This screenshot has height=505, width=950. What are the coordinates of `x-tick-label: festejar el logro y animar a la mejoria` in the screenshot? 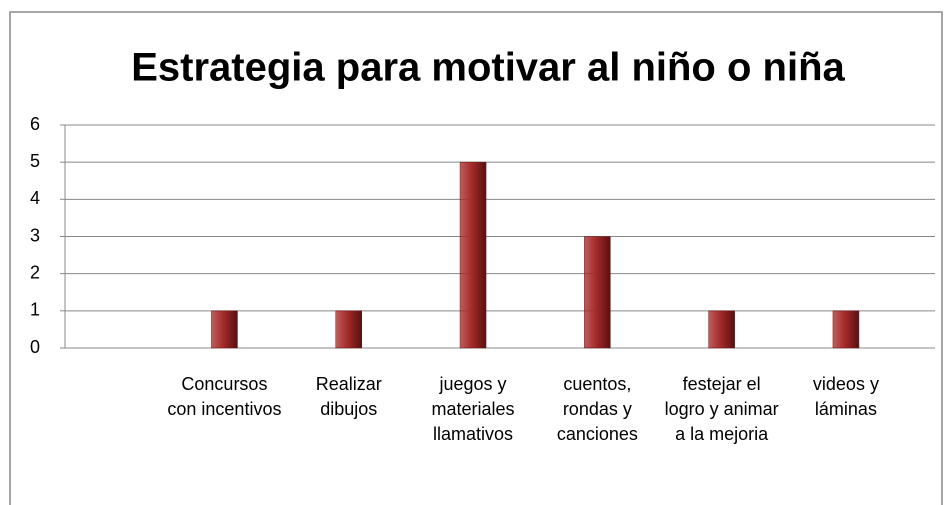 It's located at (721, 409).